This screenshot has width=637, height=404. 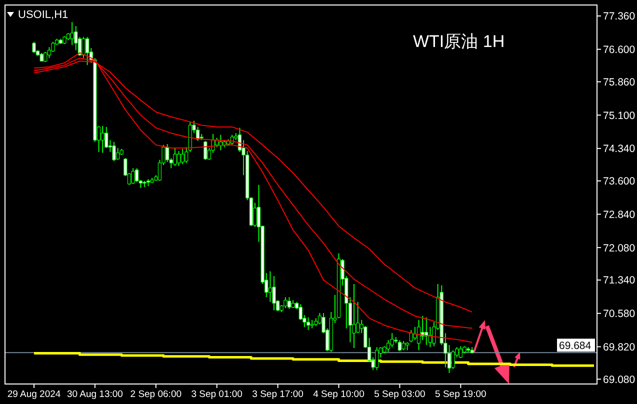 What do you see at coordinates (619, 314) in the screenshot?
I see `y-tick-label: 70.580` at bounding box center [619, 314].